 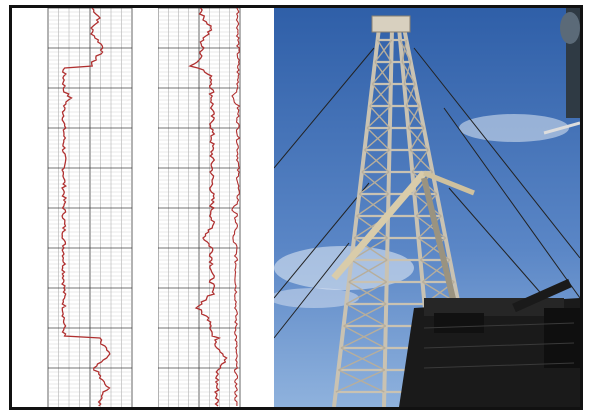 I want to click on crane-arm, so click(x=542, y=295).